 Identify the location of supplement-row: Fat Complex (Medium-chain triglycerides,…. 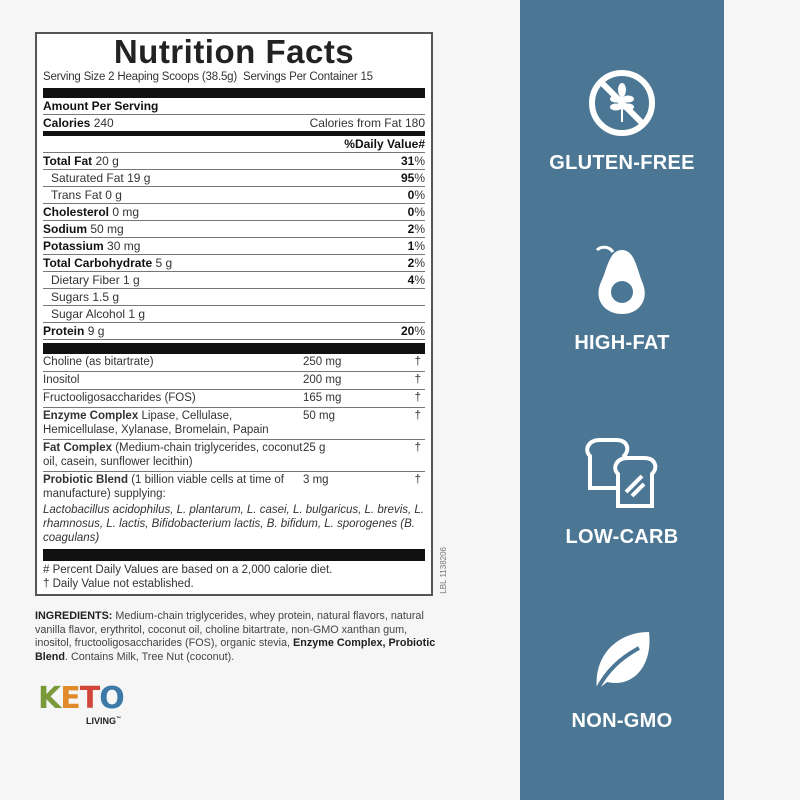
(234, 456).